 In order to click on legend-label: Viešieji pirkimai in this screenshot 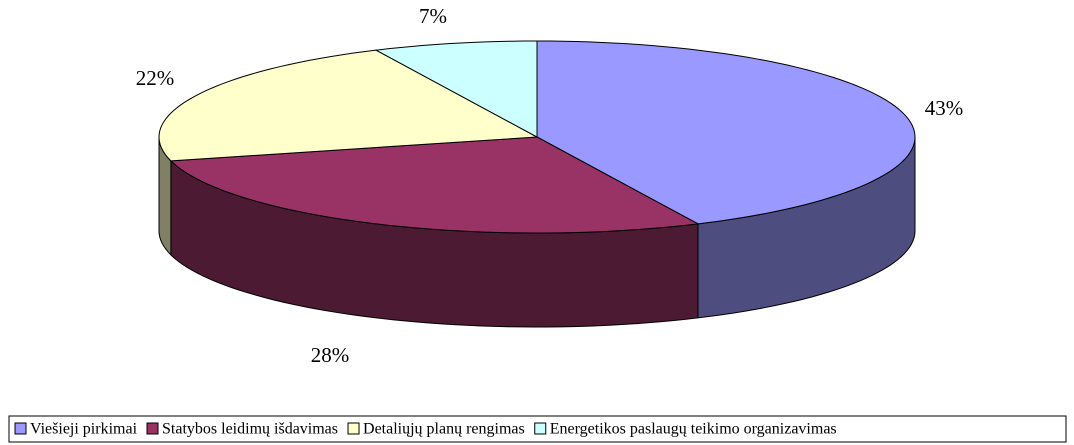, I will do `click(84, 429)`.